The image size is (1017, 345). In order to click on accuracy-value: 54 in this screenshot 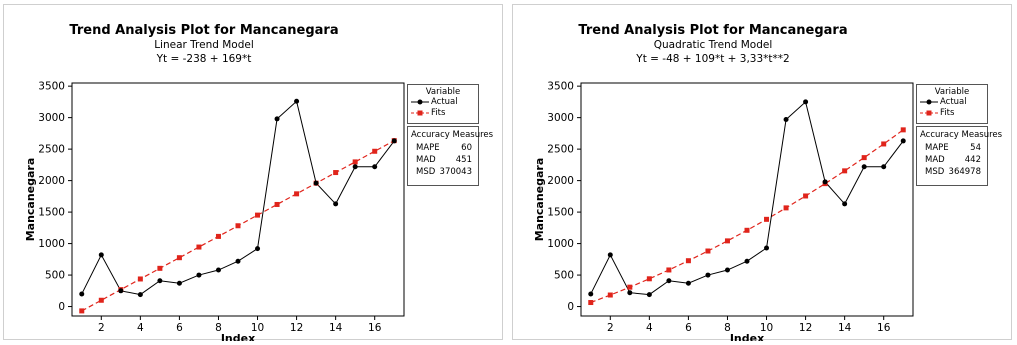, I will do `click(975, 148)`.